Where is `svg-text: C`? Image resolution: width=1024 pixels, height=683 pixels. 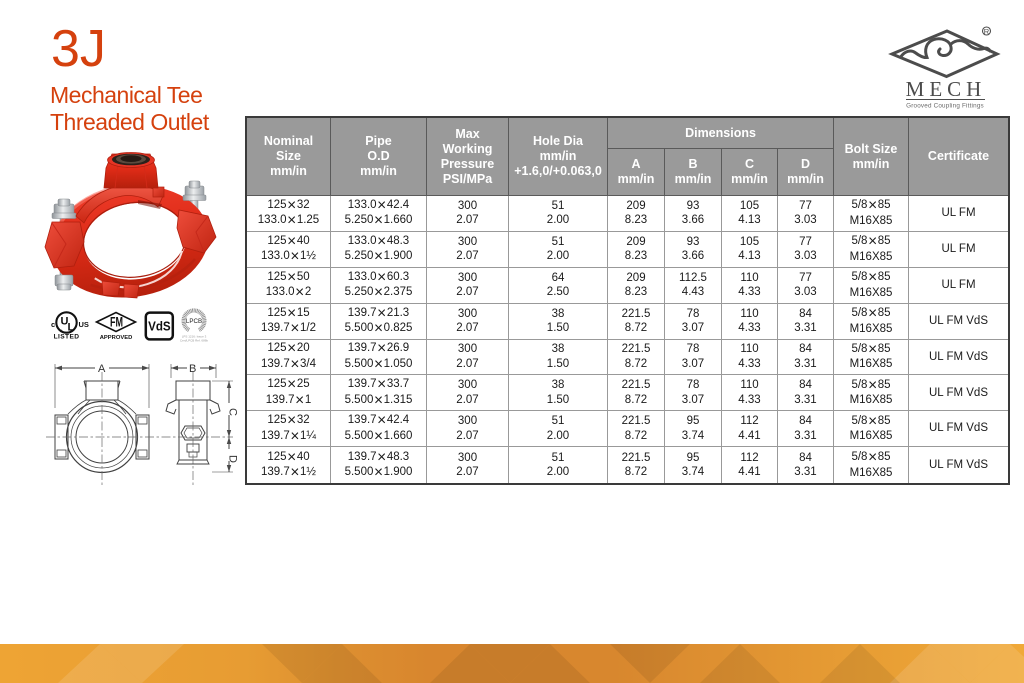
svg-text: C is located at coordinates (233, 412).